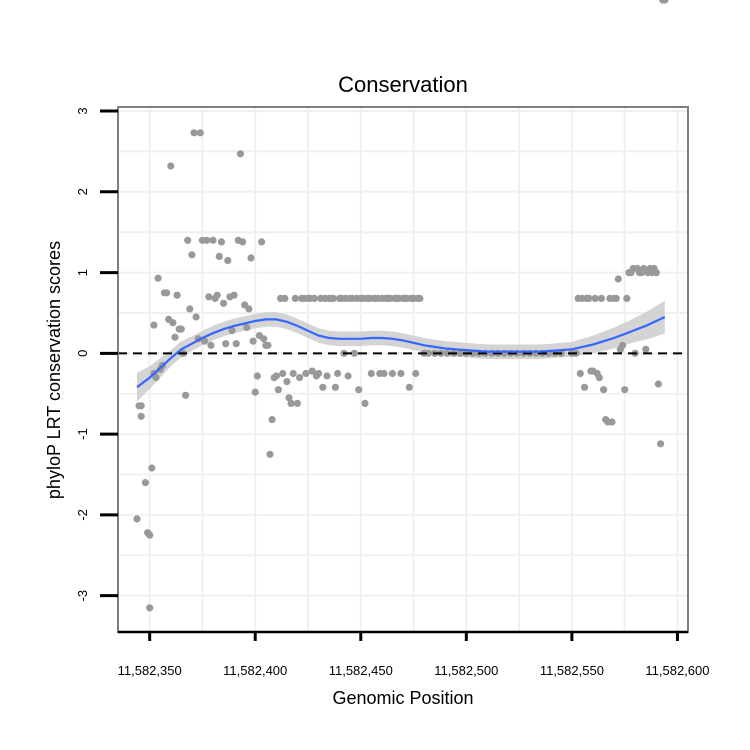  I want to click on y-tick-label: -2, so click(82, 515).